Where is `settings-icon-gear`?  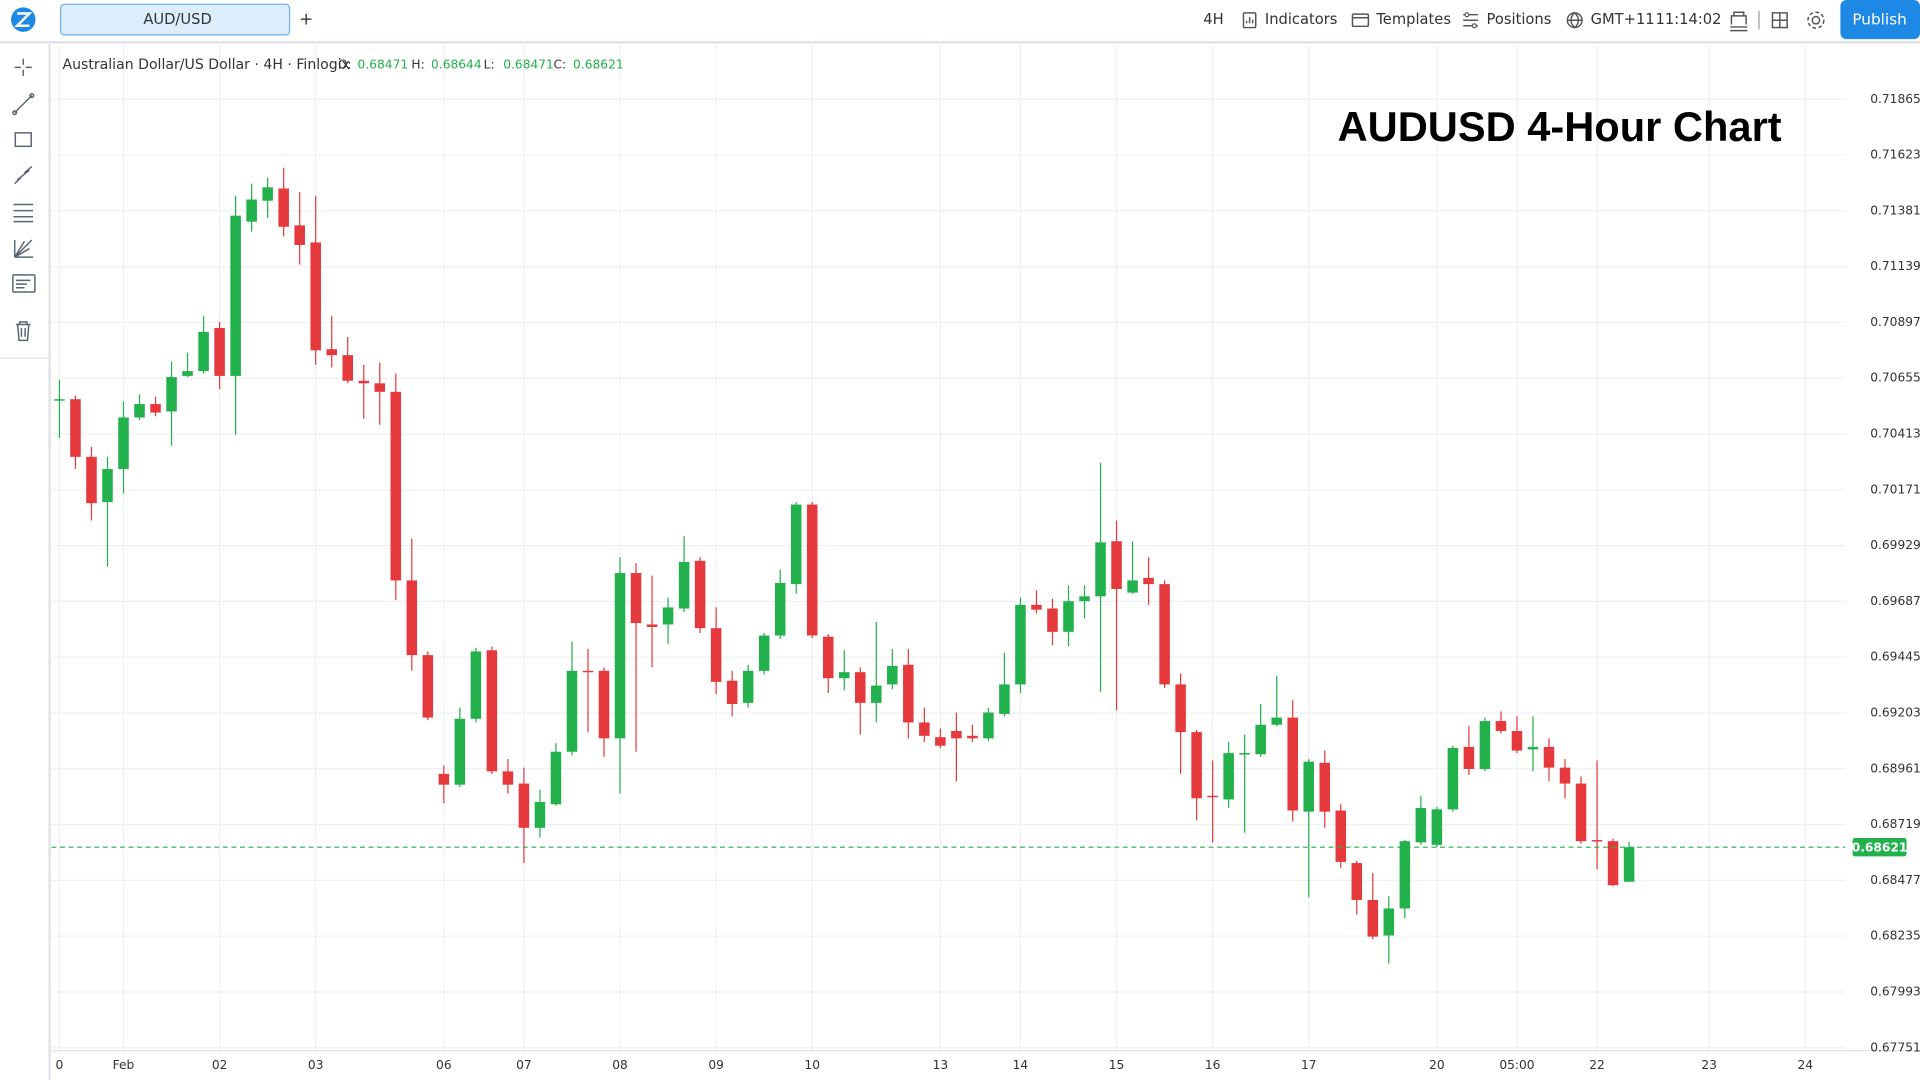
settings-icon-gear is located at coordinates (1816, 20).